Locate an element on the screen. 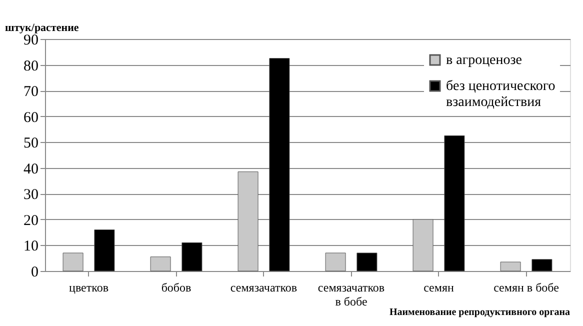  y-tick-label: 80 is located at coordinates (31, 66).